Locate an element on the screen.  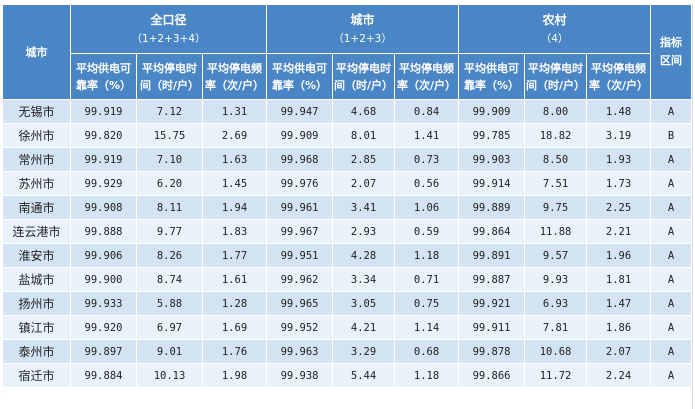
right-border-line is located at coordinates (692, 206).